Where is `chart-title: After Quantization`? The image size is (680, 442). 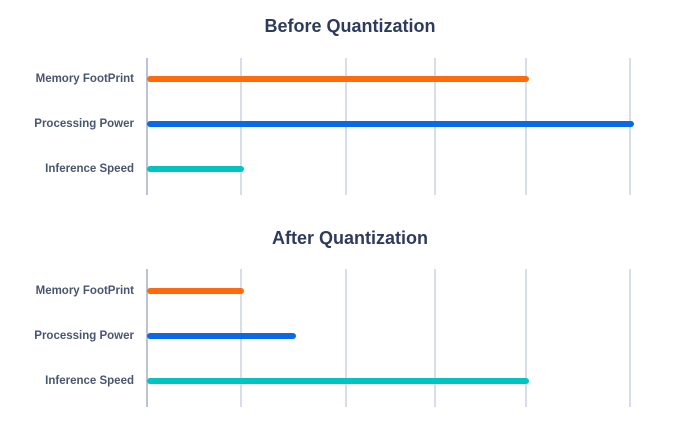 chart-title: After Quantization is located at coordinates (350, 238).